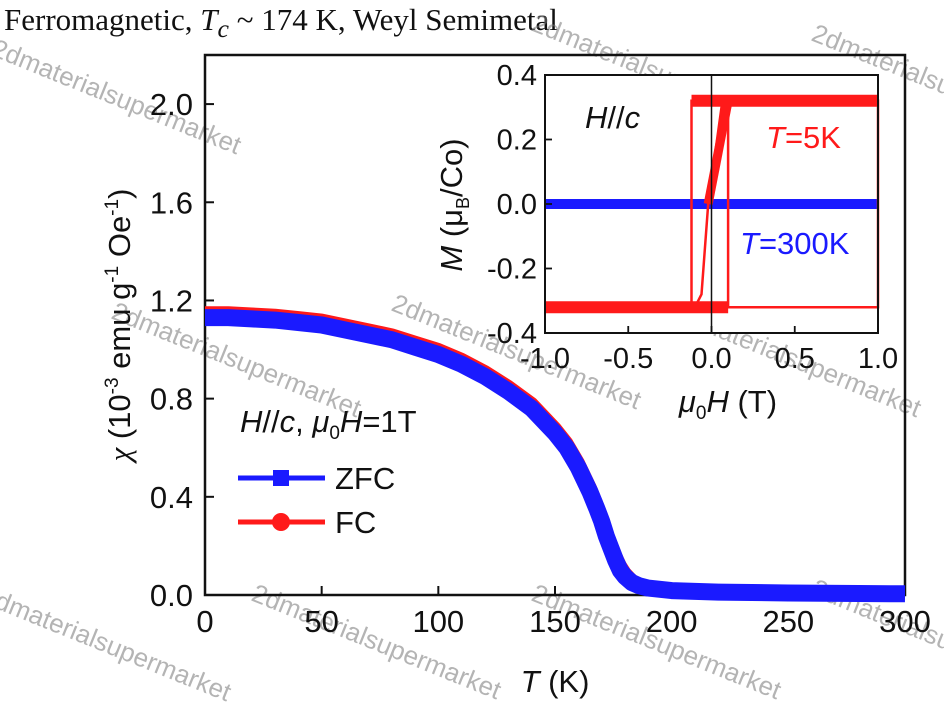 This screenshot has width=944, height=702. I want to click on main-annotation: H//c, μ0H=1T, so click(328, 424).